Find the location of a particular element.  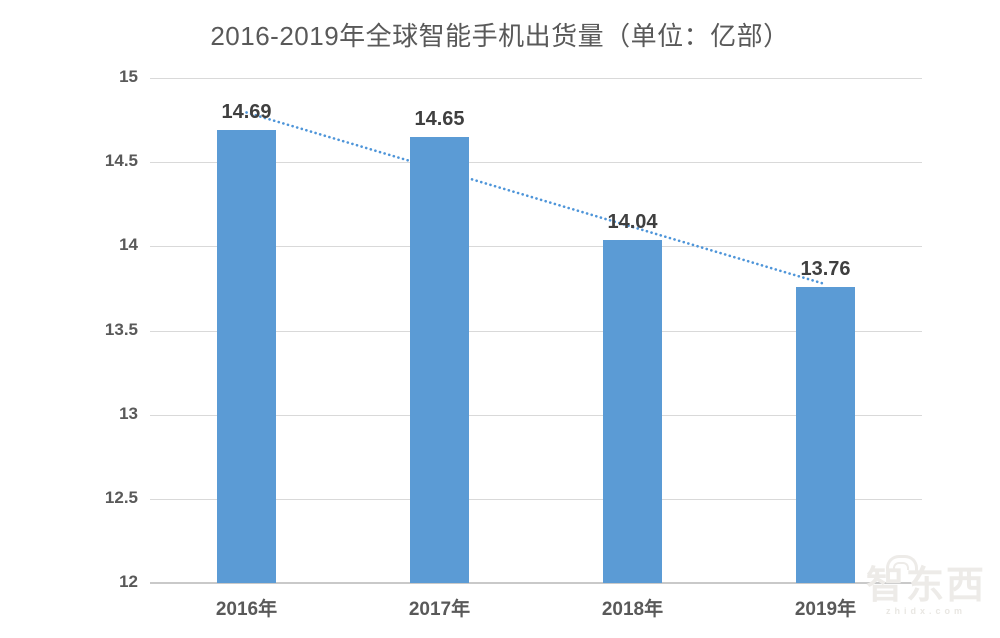

bar-value-label: 13.76 is located at coordinates (825, 268).